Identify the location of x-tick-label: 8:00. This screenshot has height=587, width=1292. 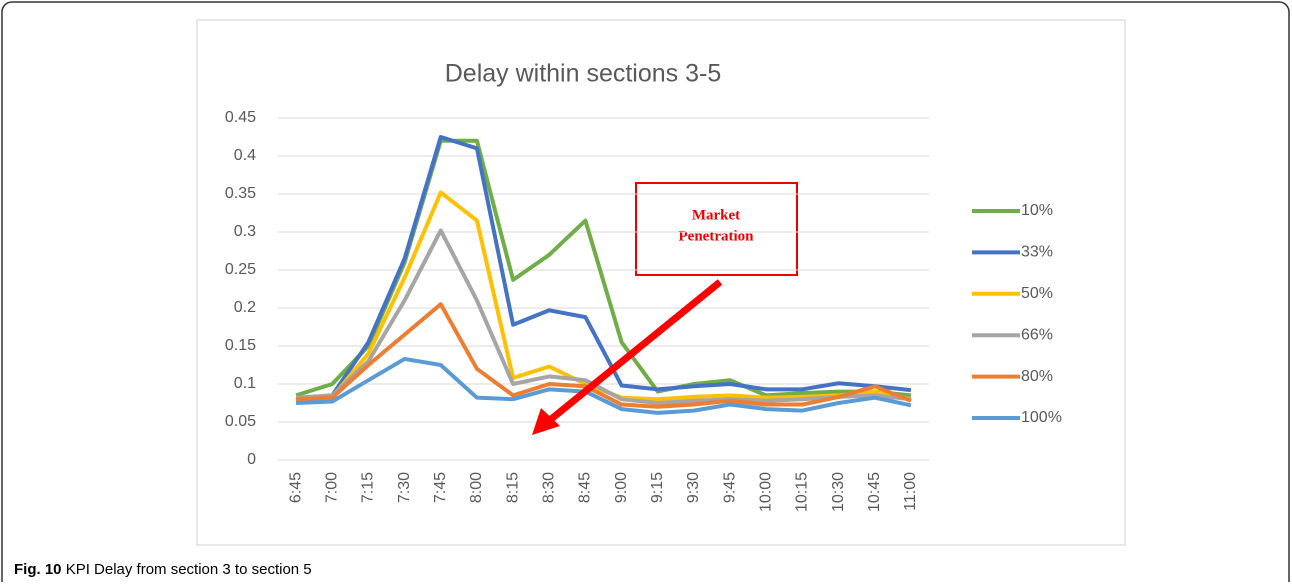
(476, 487).